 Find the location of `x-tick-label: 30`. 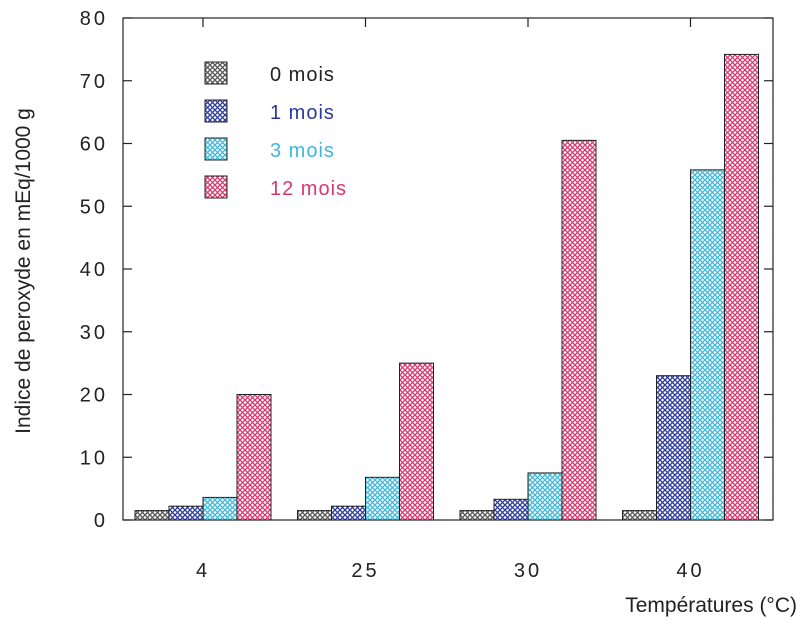

x-tick-label: 30 is located at coordinates (528, 571).